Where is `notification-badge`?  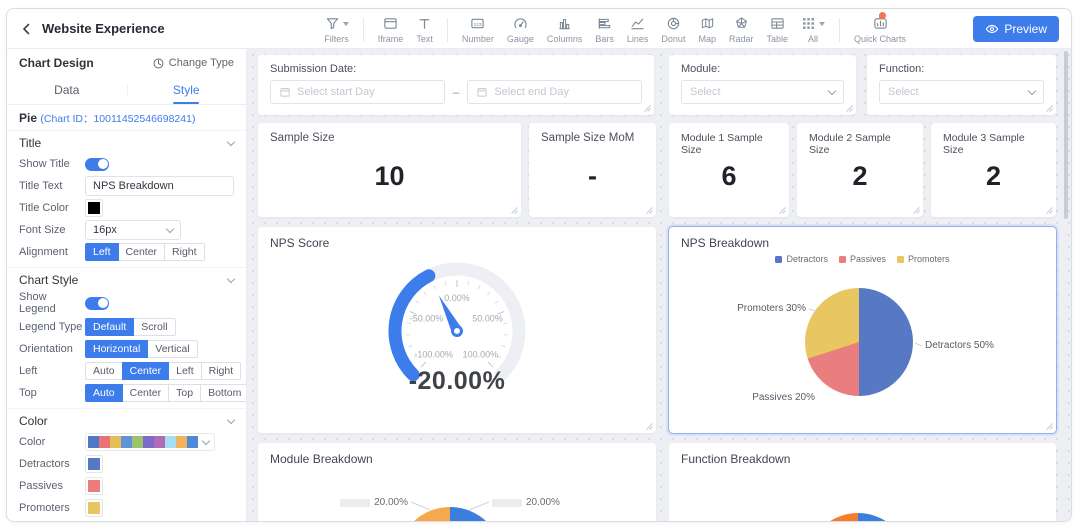
notification-badge is located at coordinates (882, 15).